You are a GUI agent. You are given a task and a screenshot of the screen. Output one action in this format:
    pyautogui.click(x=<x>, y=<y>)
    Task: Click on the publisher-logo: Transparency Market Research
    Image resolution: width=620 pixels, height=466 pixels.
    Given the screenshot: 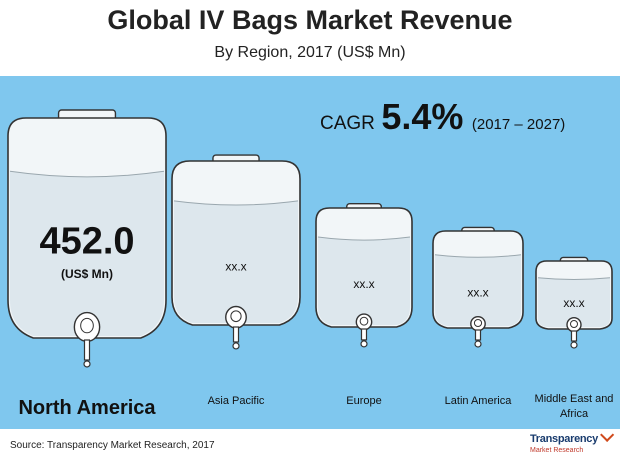 What is the action you would take?
    pyautogui.click(x=575, y=442)
    